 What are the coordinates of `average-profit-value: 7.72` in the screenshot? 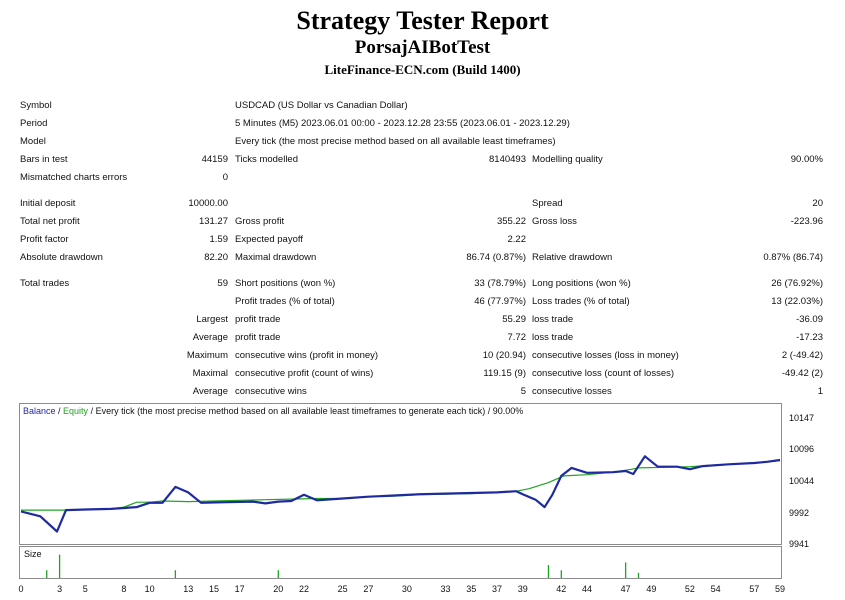 It's located at (517, 337).